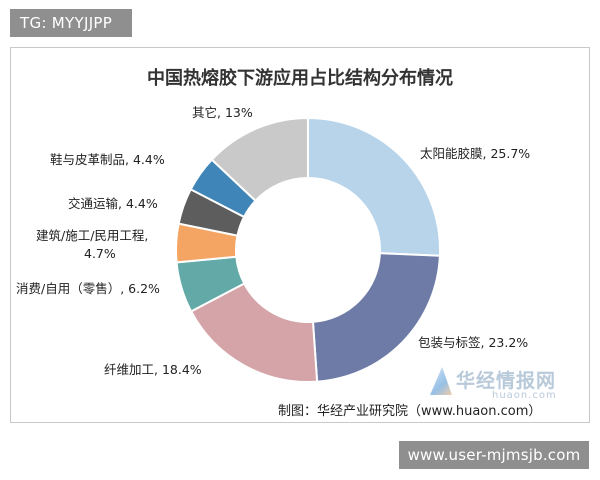  Describe the element at coordinates (107, 159) in the screenshot. I see `slice-label: 鞋与皮革制品, 4.4%` at that location.